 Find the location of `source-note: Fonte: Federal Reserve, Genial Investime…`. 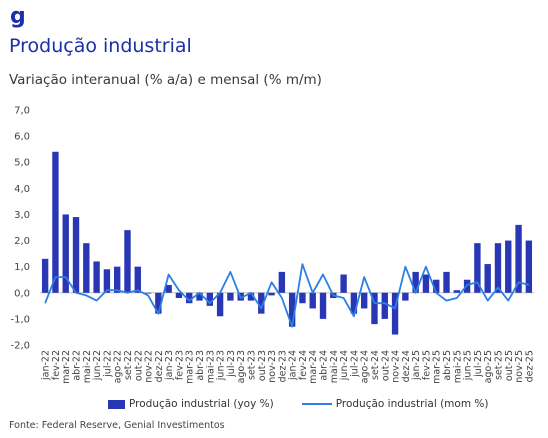

source-note: Fonte: Federal Reserve, Genial Investime… is located at coordinates (117, 425).